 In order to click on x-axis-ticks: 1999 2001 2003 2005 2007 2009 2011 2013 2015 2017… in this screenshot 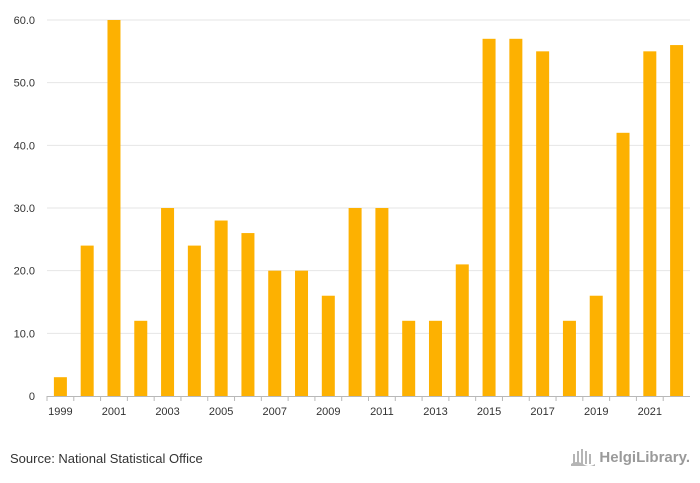, I will do `click(355, 412)`.